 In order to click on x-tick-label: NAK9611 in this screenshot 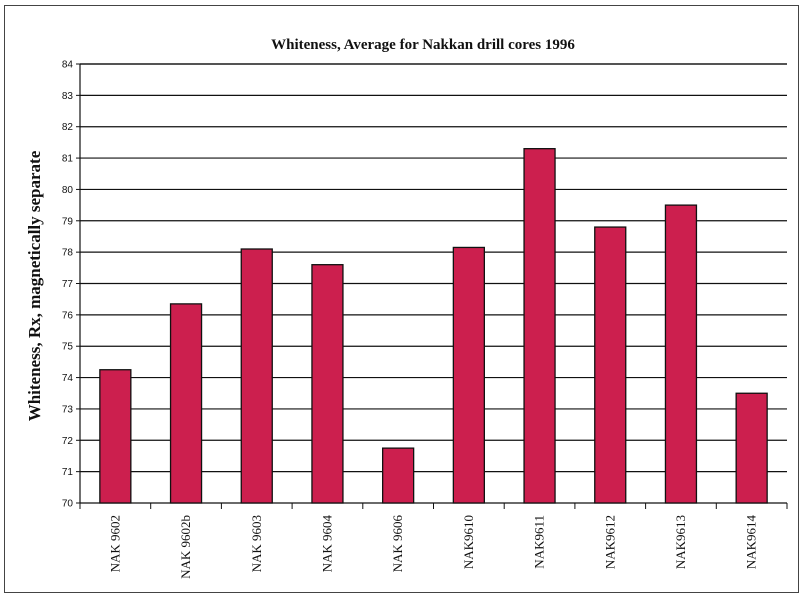, I will do `click(539, 542)`.